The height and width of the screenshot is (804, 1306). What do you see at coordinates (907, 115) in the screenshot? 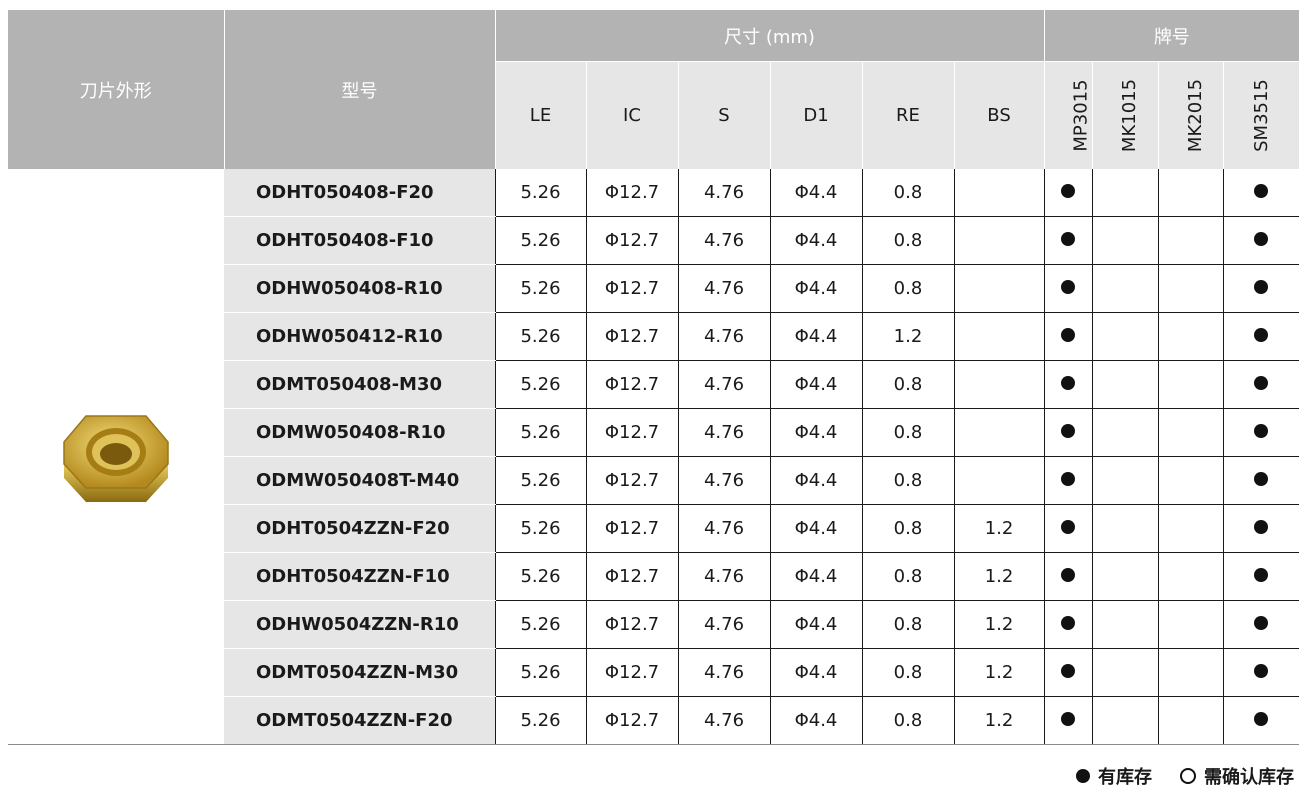
I see `dim-header-re: RE` at bounding box center [907, 115].